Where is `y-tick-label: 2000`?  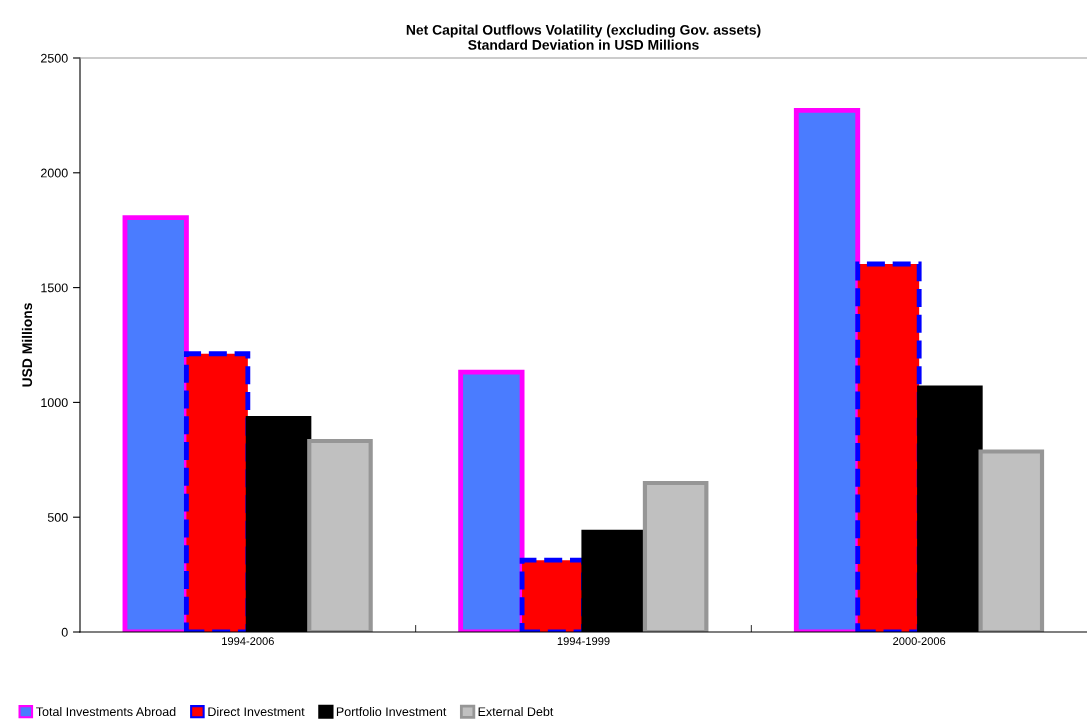 y-tick-label: 2000 is located at coordinates (54, 173).